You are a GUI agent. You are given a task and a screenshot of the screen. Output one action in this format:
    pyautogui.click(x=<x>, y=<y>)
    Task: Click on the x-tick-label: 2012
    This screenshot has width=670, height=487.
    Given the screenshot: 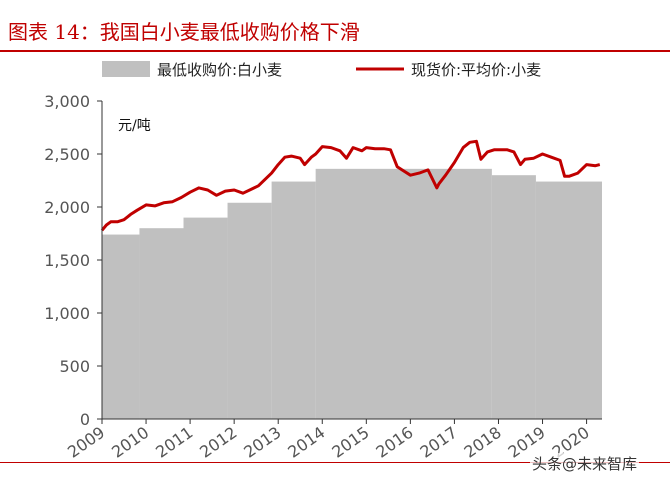 What is the action you would take?
    pyautogui.click(x=218, y=442)
    